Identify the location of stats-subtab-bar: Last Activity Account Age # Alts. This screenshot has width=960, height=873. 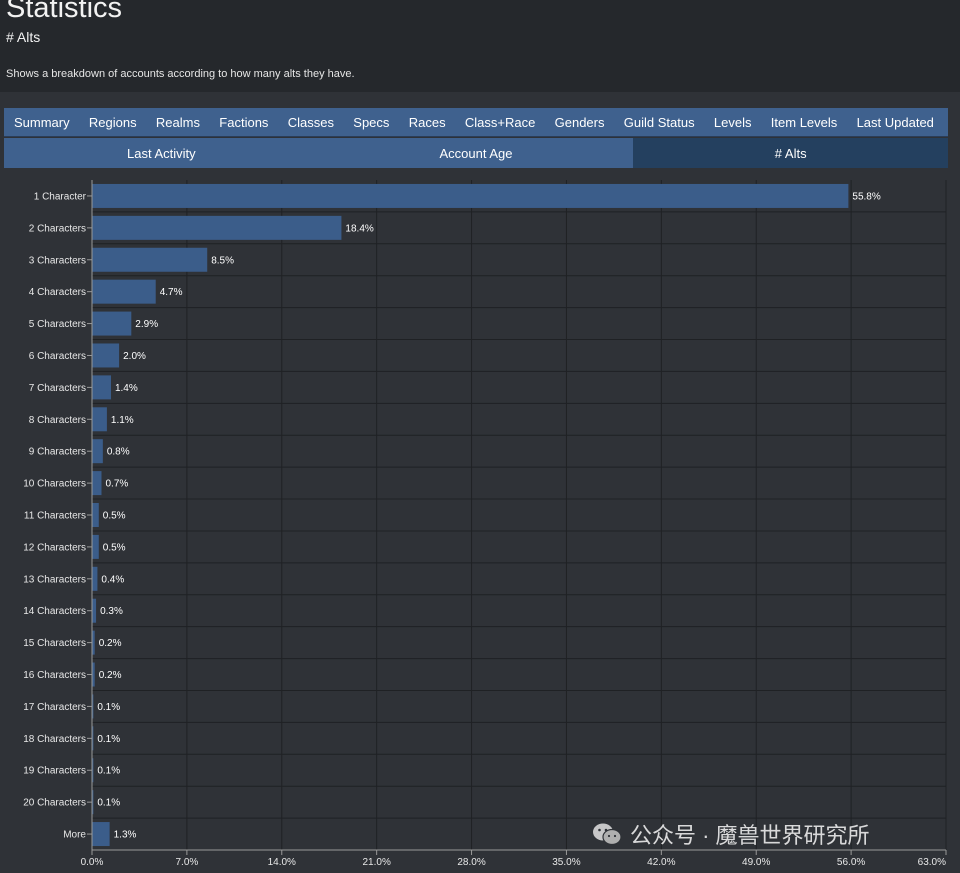
(476, 153).